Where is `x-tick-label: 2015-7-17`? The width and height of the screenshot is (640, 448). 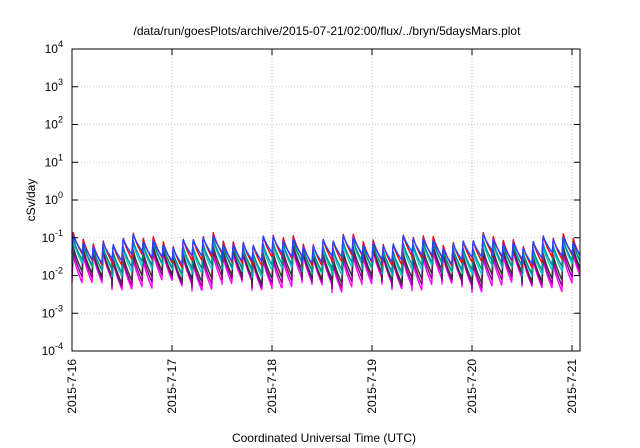 x-tick-label: 2015-7-17 is located at coordinates (172, 386).